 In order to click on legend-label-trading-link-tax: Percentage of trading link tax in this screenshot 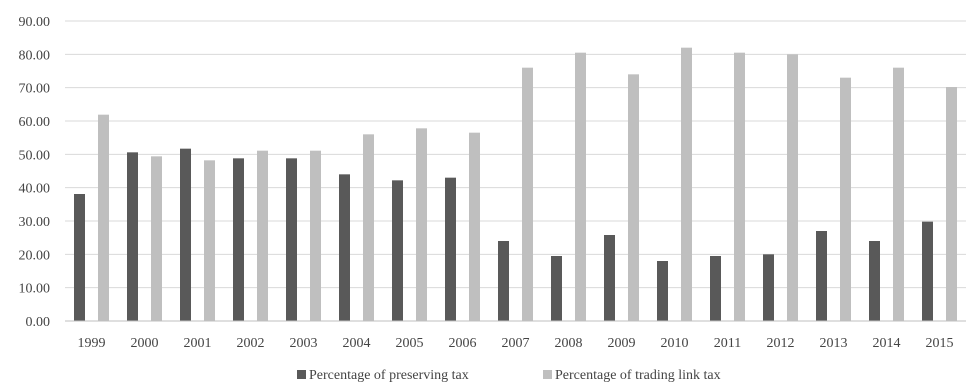, I will do `click(638, 375)`.